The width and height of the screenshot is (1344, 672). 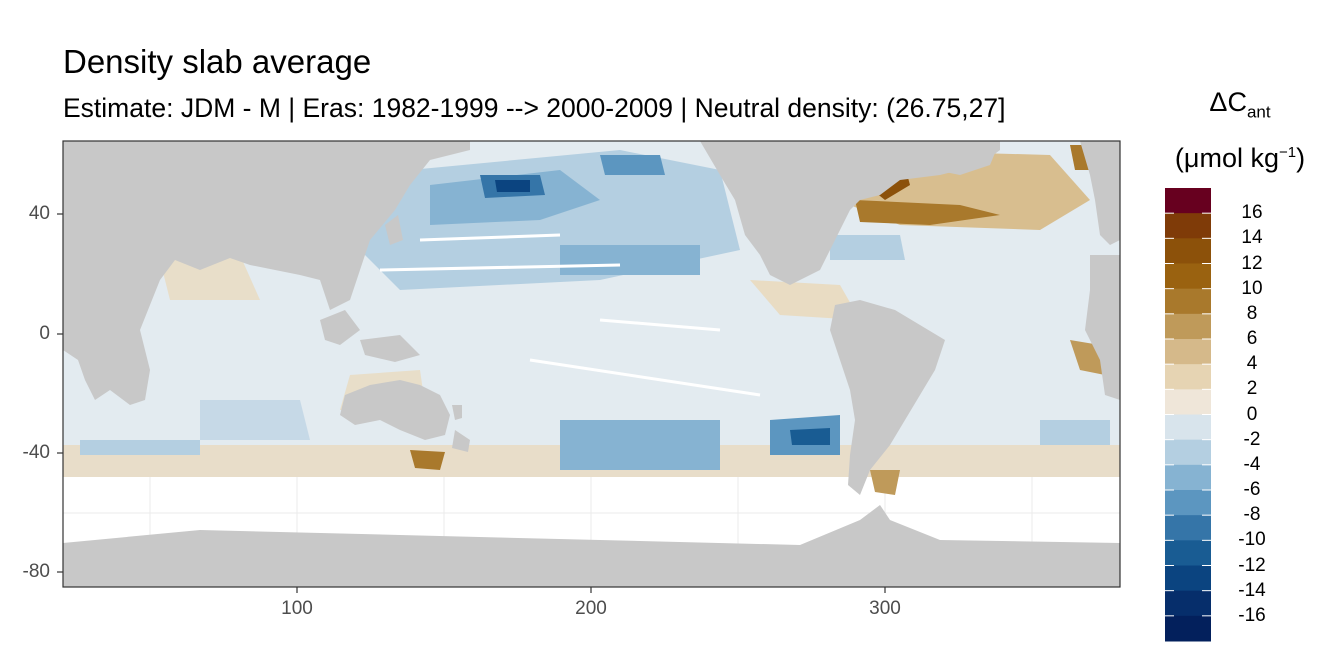 I want to click on legend-label: 16, so click(x=1252, y=213).